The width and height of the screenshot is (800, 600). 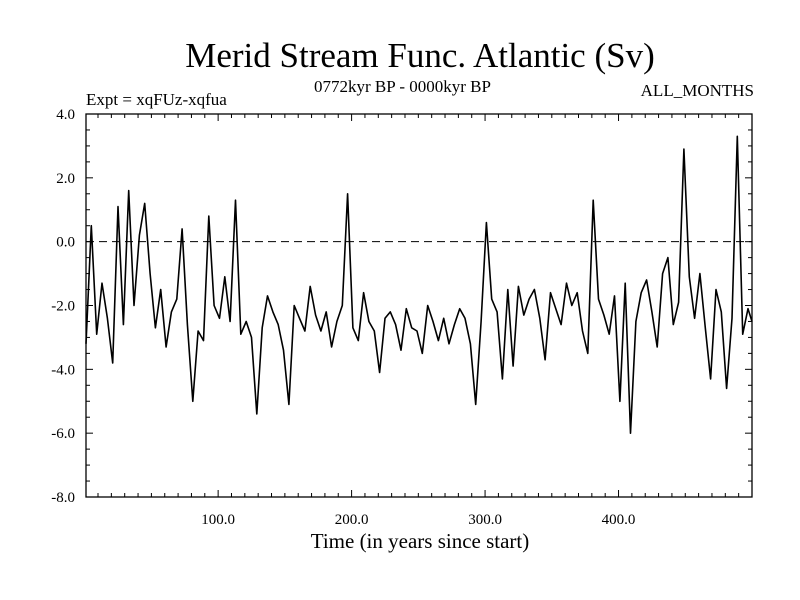 What do you see at coordinates (218, 520) in the screenshot?
I see `x-tick-label: 100.0` at bounding box center [218, 520].